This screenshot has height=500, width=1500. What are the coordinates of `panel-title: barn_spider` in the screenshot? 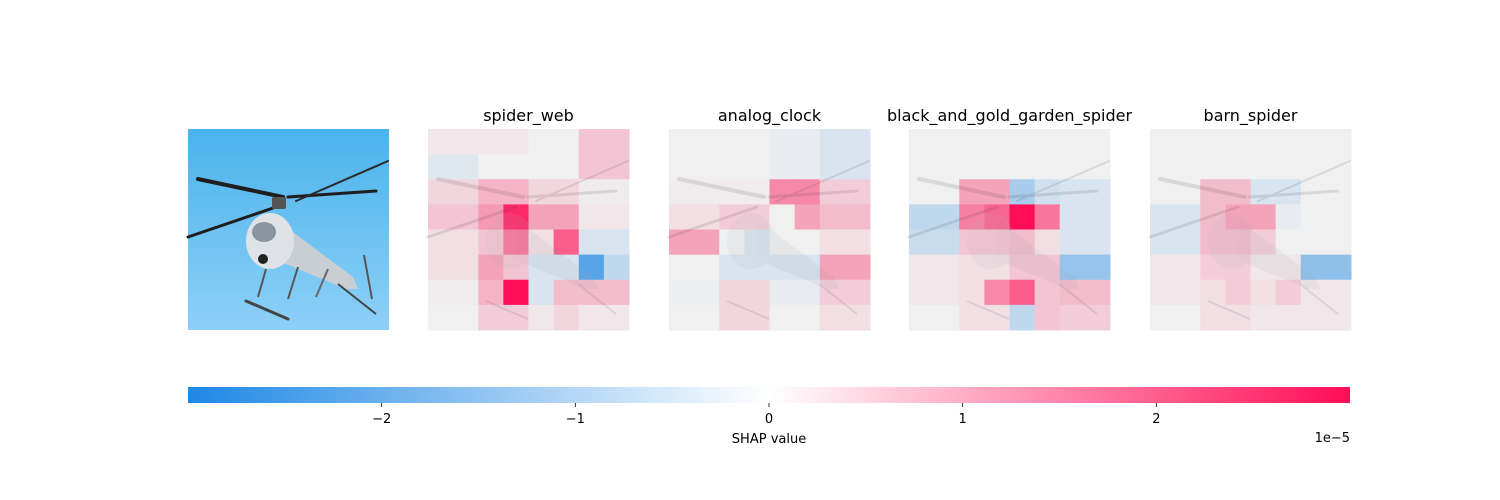 It's located at (1251, 116).